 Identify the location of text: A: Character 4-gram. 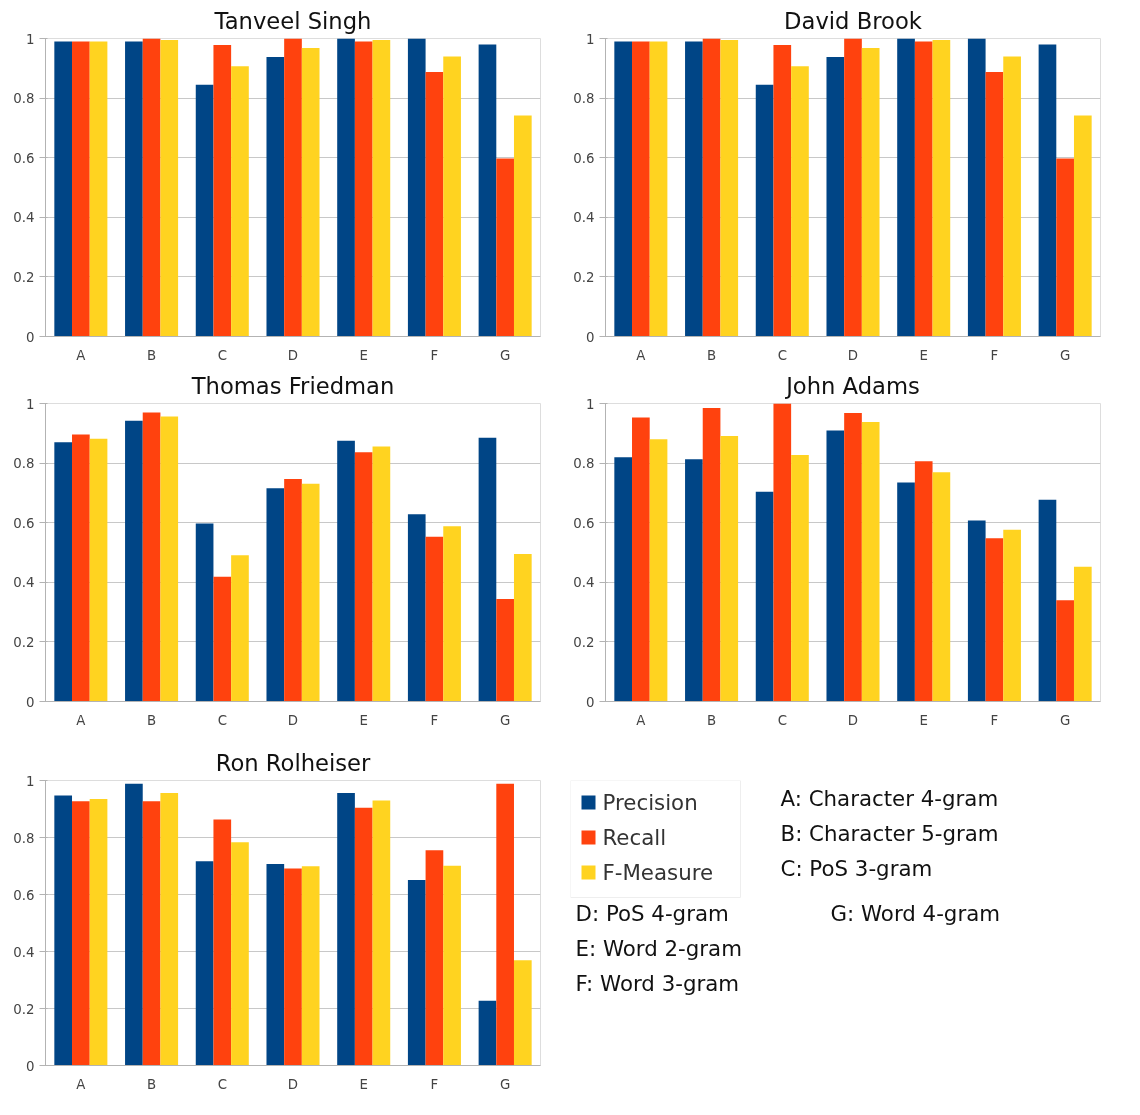
(889, 798).